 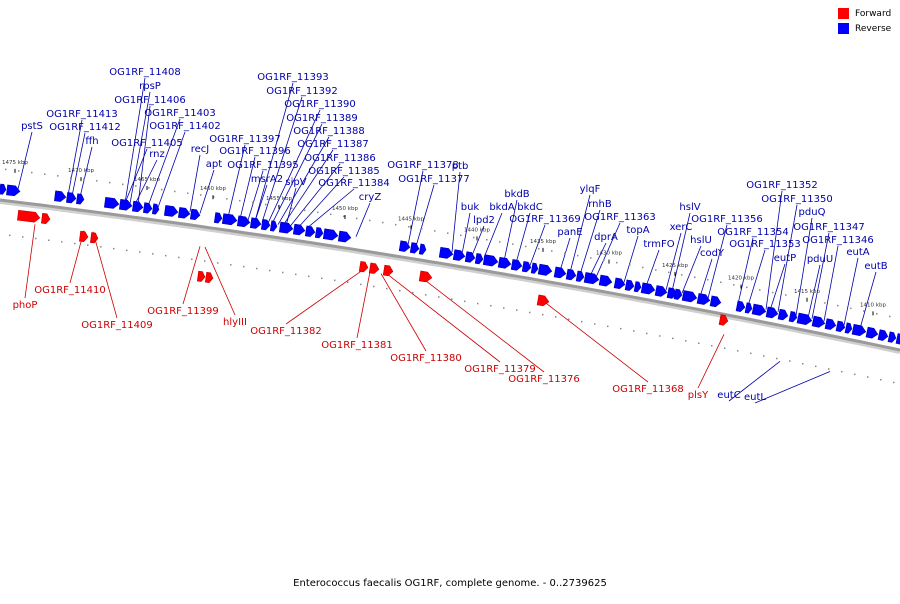 What do you see at coordinates (322, 118) in the screenshot?
I see `gene-label-og1rf-11389: OG1RF_11389` at bounding box center [322, 118].